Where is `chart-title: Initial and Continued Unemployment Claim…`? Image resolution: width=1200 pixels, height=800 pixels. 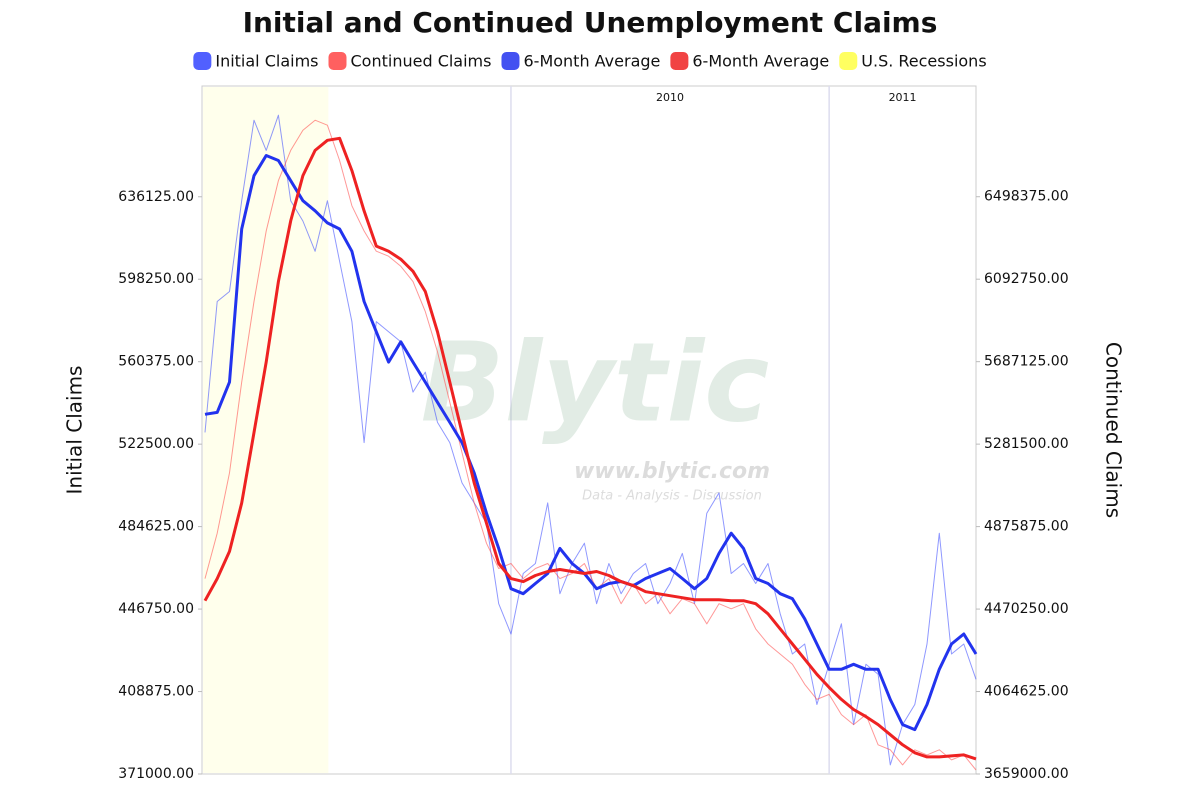
chart-title: Initial and Continued Unemployment Claim… is located at coordinates (590, 22).